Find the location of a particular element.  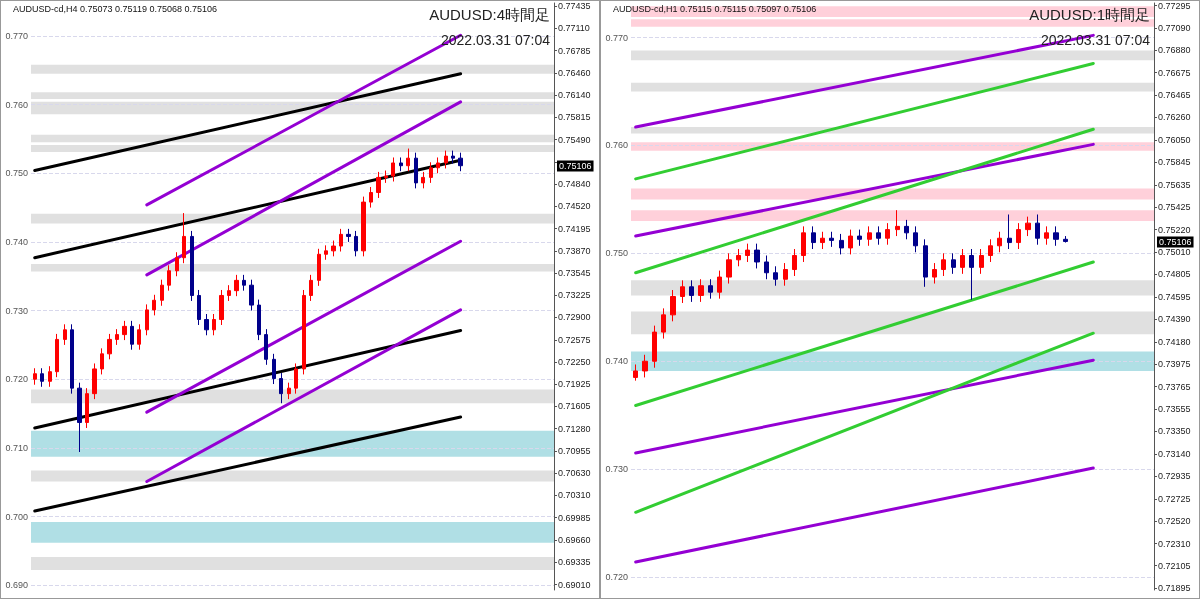

y-tick-label: 0.72900 is located at coordinates (574, 317).